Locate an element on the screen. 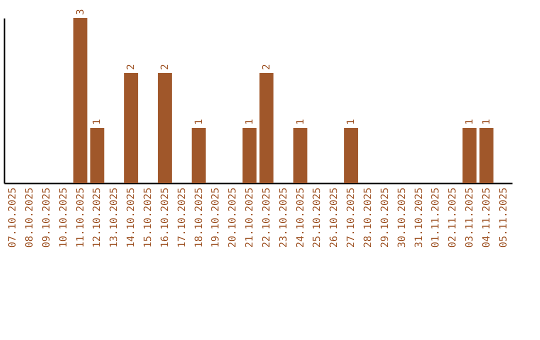 This screenshot has width=540, height=340. x-tick-label: 08.10.2025 is located at coordinates (30, 218).